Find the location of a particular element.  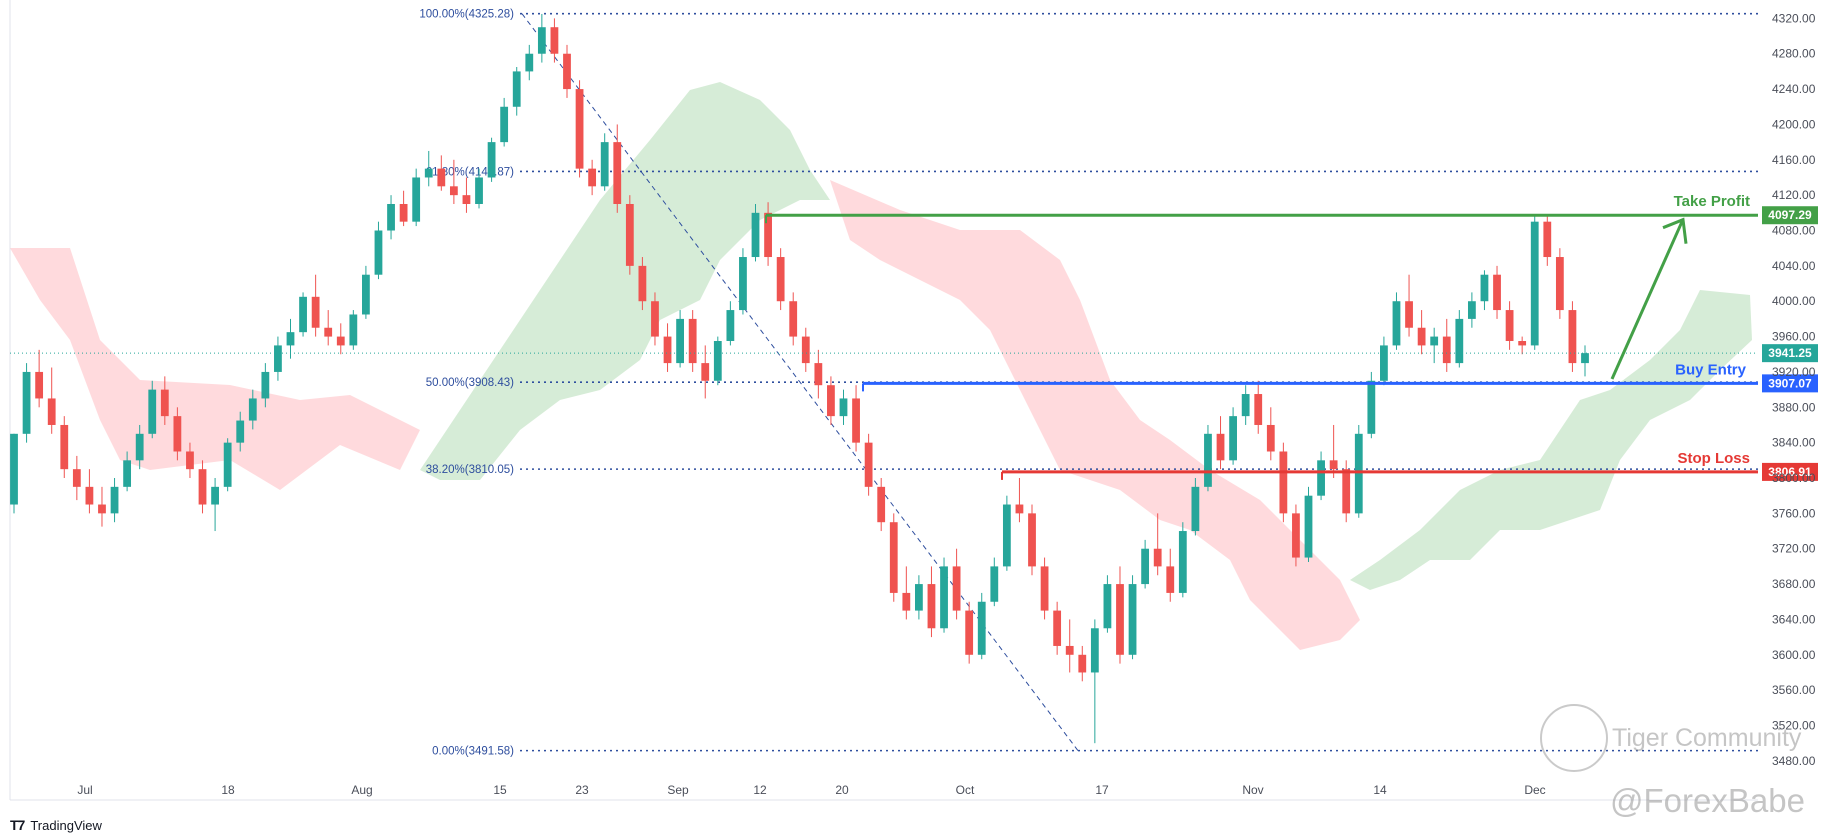

x-tick-label: Sep is located at coordinates (678, 790).